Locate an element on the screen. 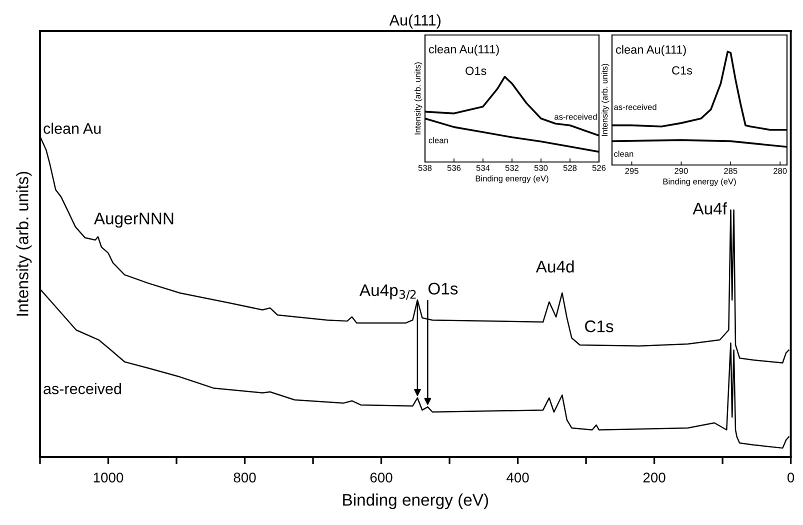 Image resolution: width=803 pixels, height=525 pixels. x-tick-label: 526 is located at coordinates (599, 168).